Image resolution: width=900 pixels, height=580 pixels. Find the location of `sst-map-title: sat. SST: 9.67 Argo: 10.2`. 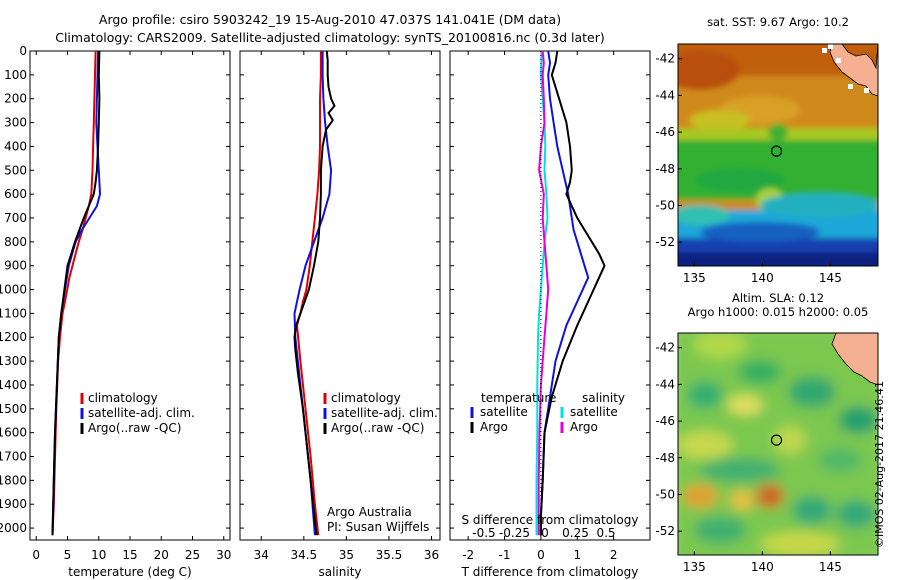

sst-map-title: sat. SST: 9.67 Argo: 10.2 is located at coordinates (778, 22).